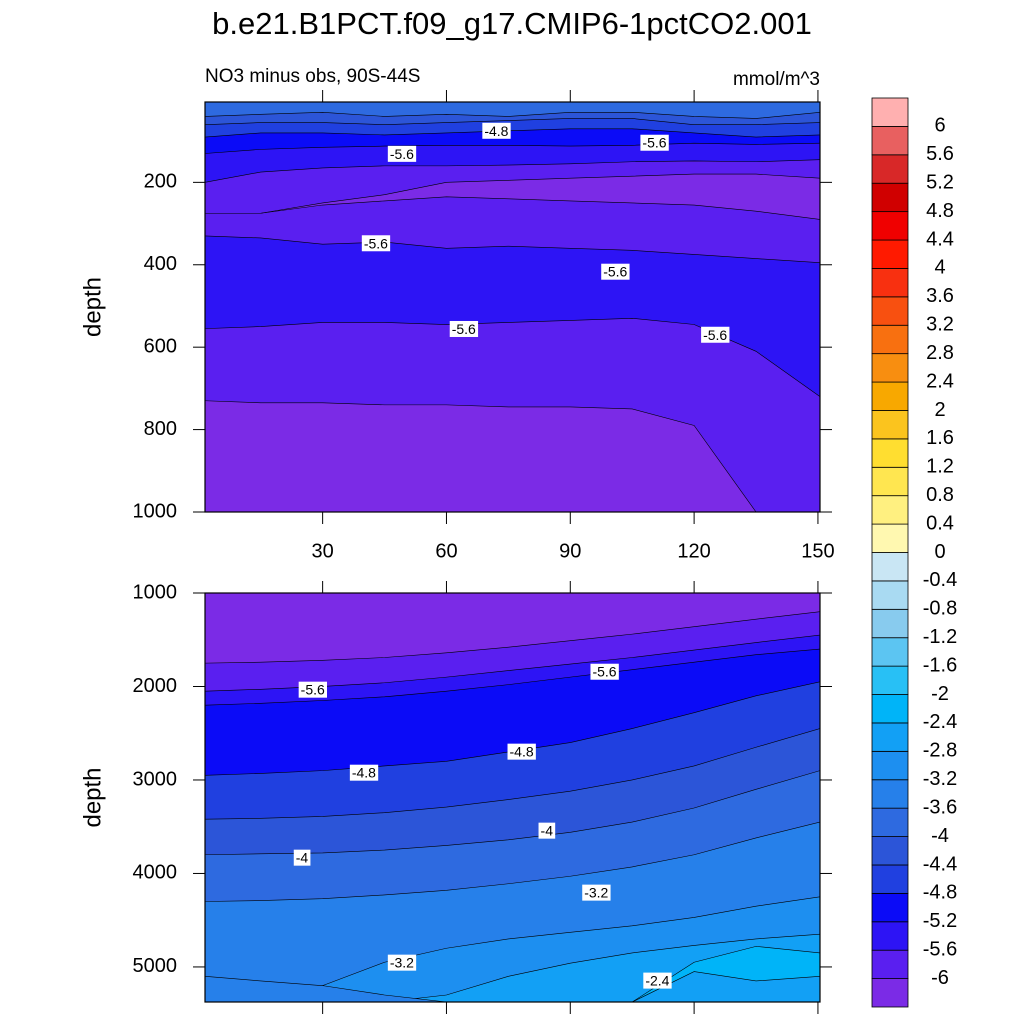  What do you see at coordinates (570, 551) in the screenshot?
I see `x-tick-label: 90` at bounding box center [570, 551].